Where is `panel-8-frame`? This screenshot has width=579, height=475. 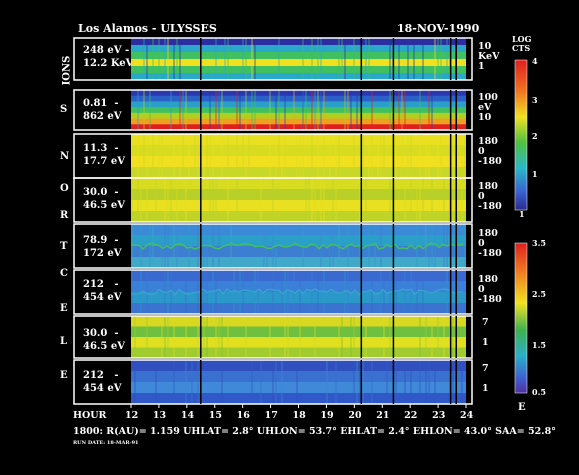
panel-8-frame is located at coordinates (273, 382).